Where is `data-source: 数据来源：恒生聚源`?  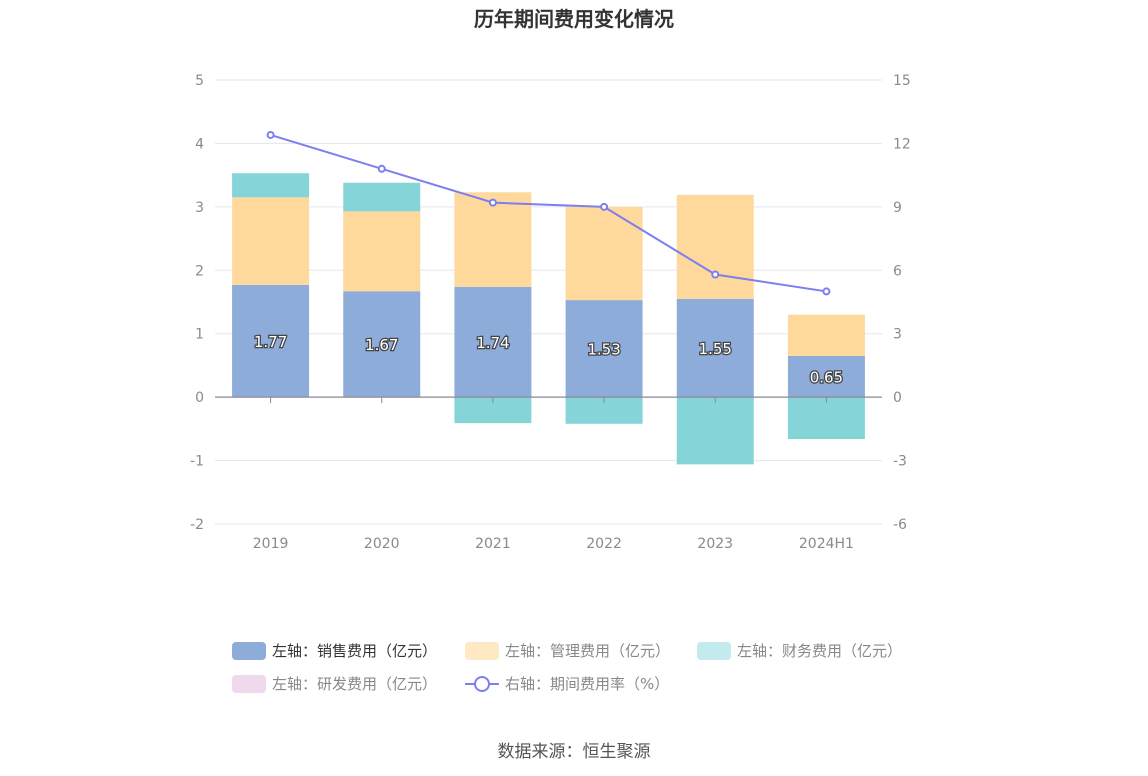 data-source: 数据来源：恒生聚源 is located at coordinates (574, 752).